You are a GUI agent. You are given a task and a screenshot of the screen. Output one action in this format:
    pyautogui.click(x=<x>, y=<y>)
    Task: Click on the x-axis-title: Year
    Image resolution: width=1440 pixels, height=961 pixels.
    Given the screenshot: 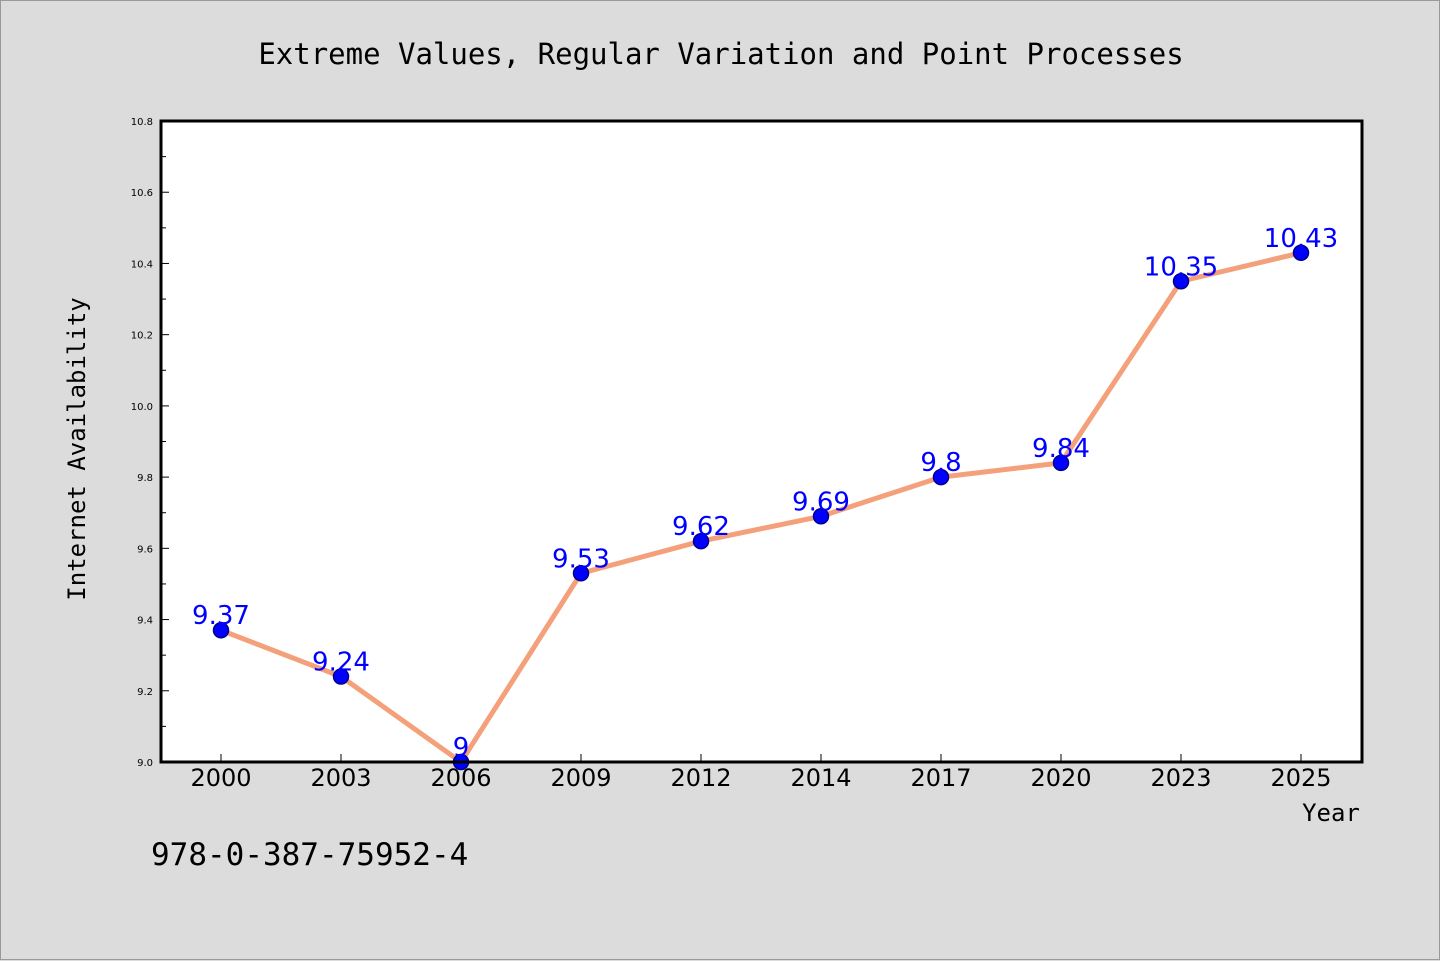 What is the action you would take?
    pyautogui.click(x=1331, y=813)
    